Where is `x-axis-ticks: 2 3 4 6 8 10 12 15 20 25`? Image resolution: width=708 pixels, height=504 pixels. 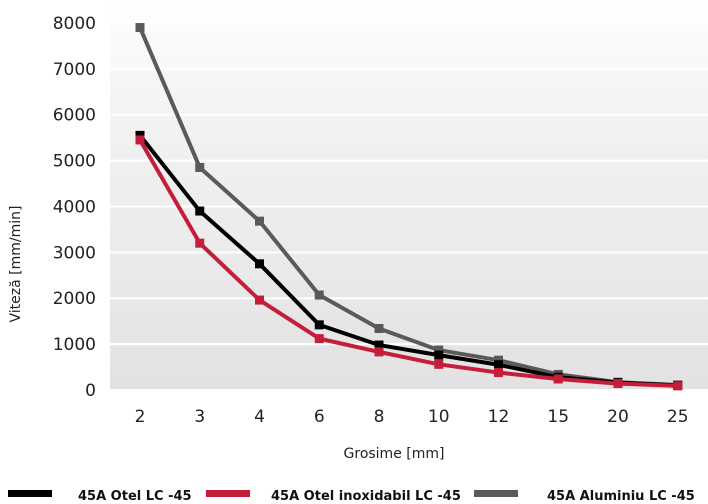 x-axis-ticks: 2 3 4 6 8 10 12 15 20 25 is located at coordinates (412, 417).